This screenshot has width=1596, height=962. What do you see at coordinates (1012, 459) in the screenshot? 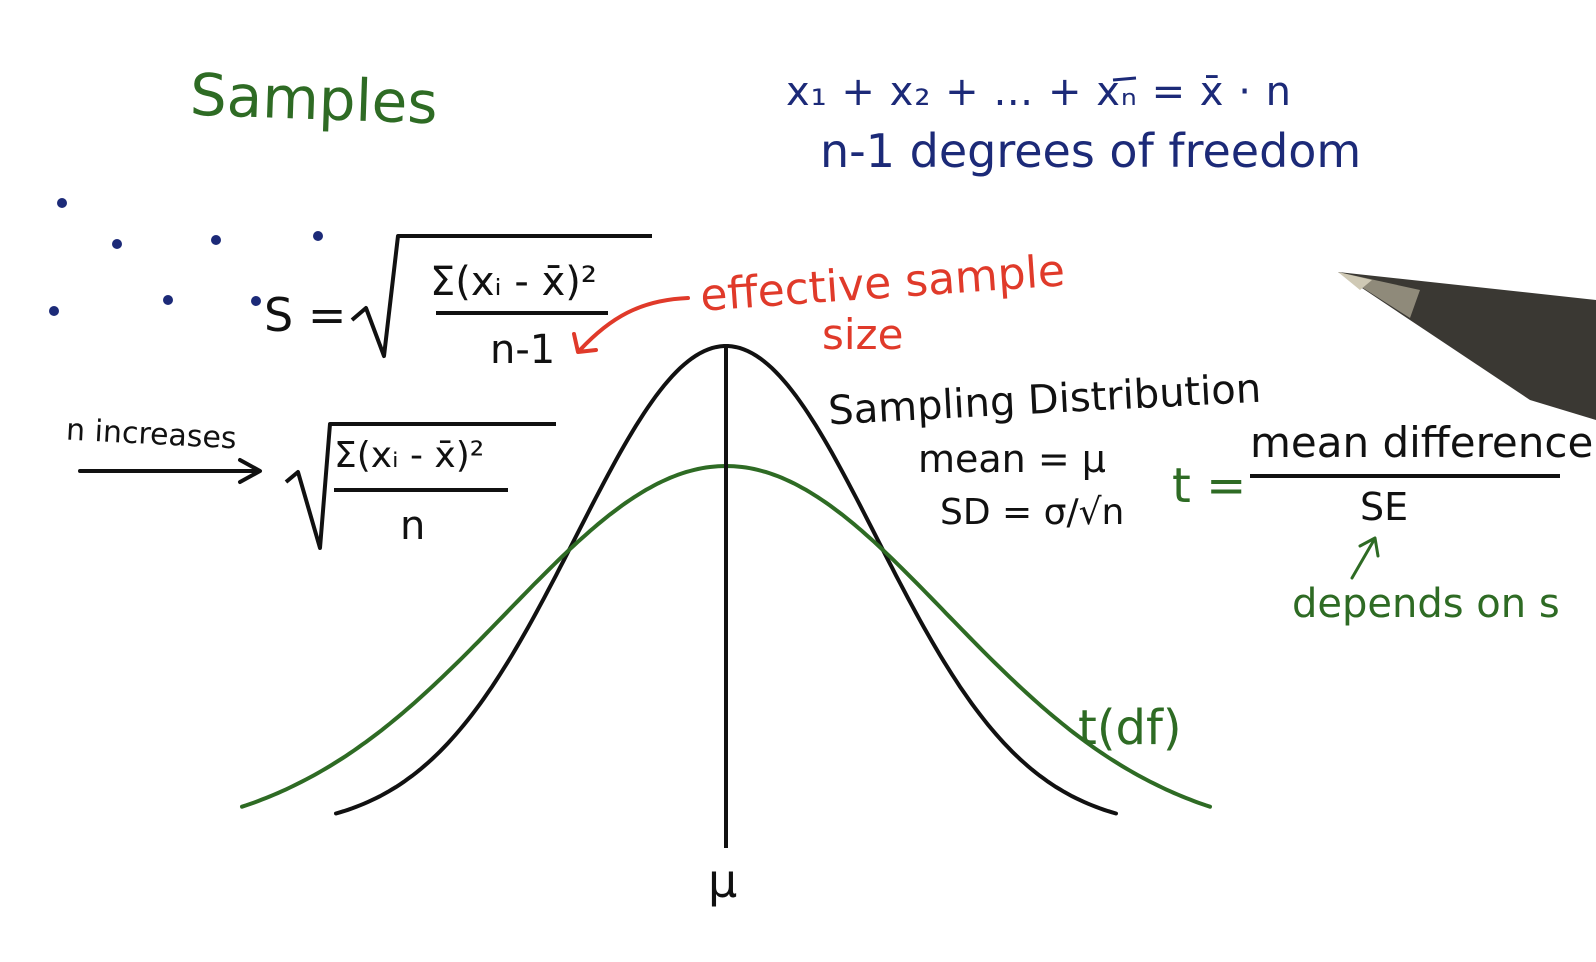
I see `sampling-mean: mean = μ` at bounding box center [1012, 459].